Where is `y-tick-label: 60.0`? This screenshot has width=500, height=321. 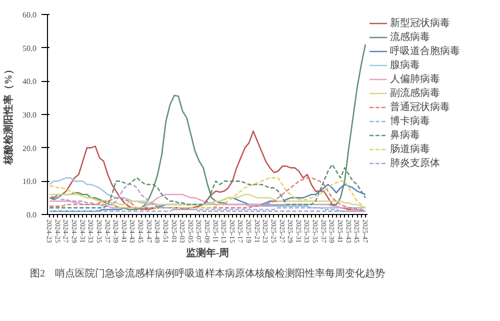
y-tick-label: 60.0 is located at coordinates (29, 15).